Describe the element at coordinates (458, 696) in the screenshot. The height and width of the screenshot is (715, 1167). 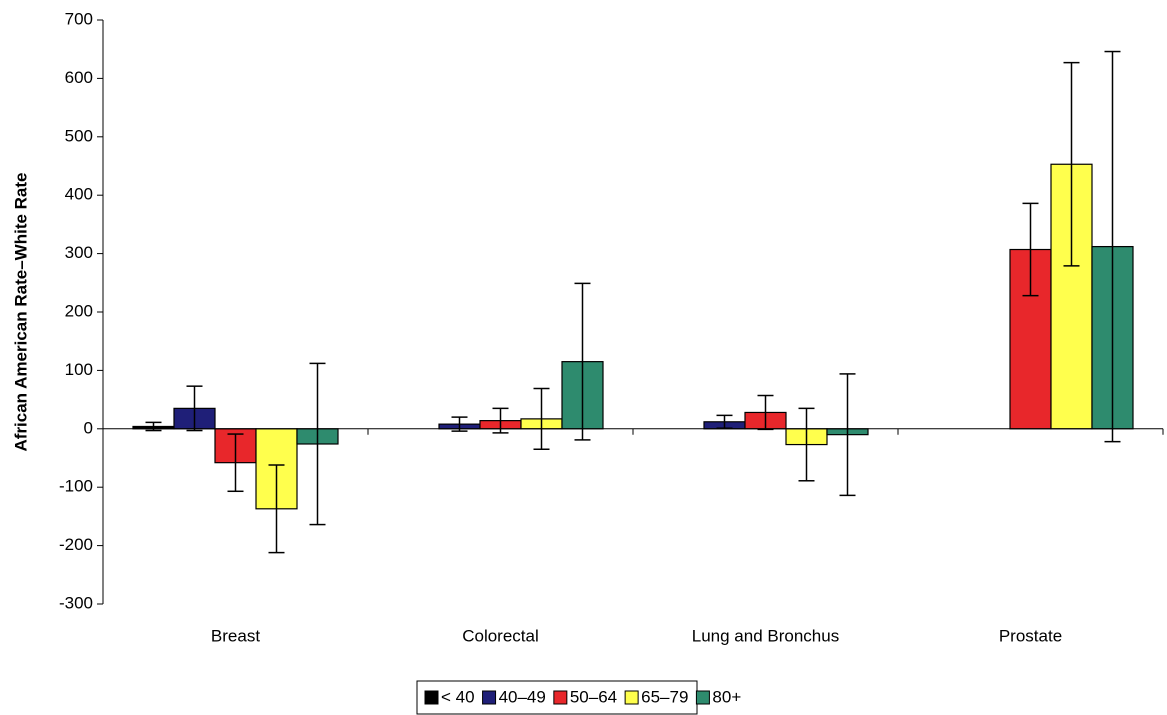
I see `legend-label: < 40` at that location.